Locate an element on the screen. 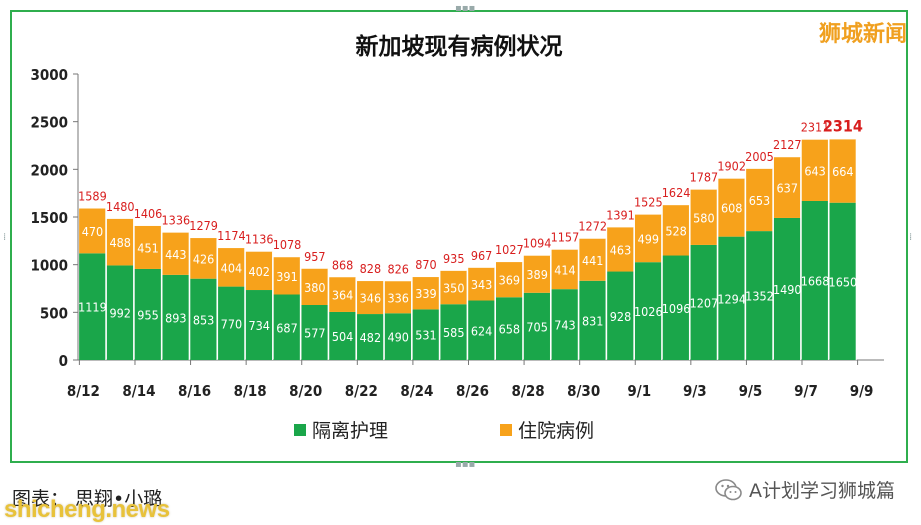 The image size is (921, 525). data-label-total: 1391 is located at coordinates (620, 214).